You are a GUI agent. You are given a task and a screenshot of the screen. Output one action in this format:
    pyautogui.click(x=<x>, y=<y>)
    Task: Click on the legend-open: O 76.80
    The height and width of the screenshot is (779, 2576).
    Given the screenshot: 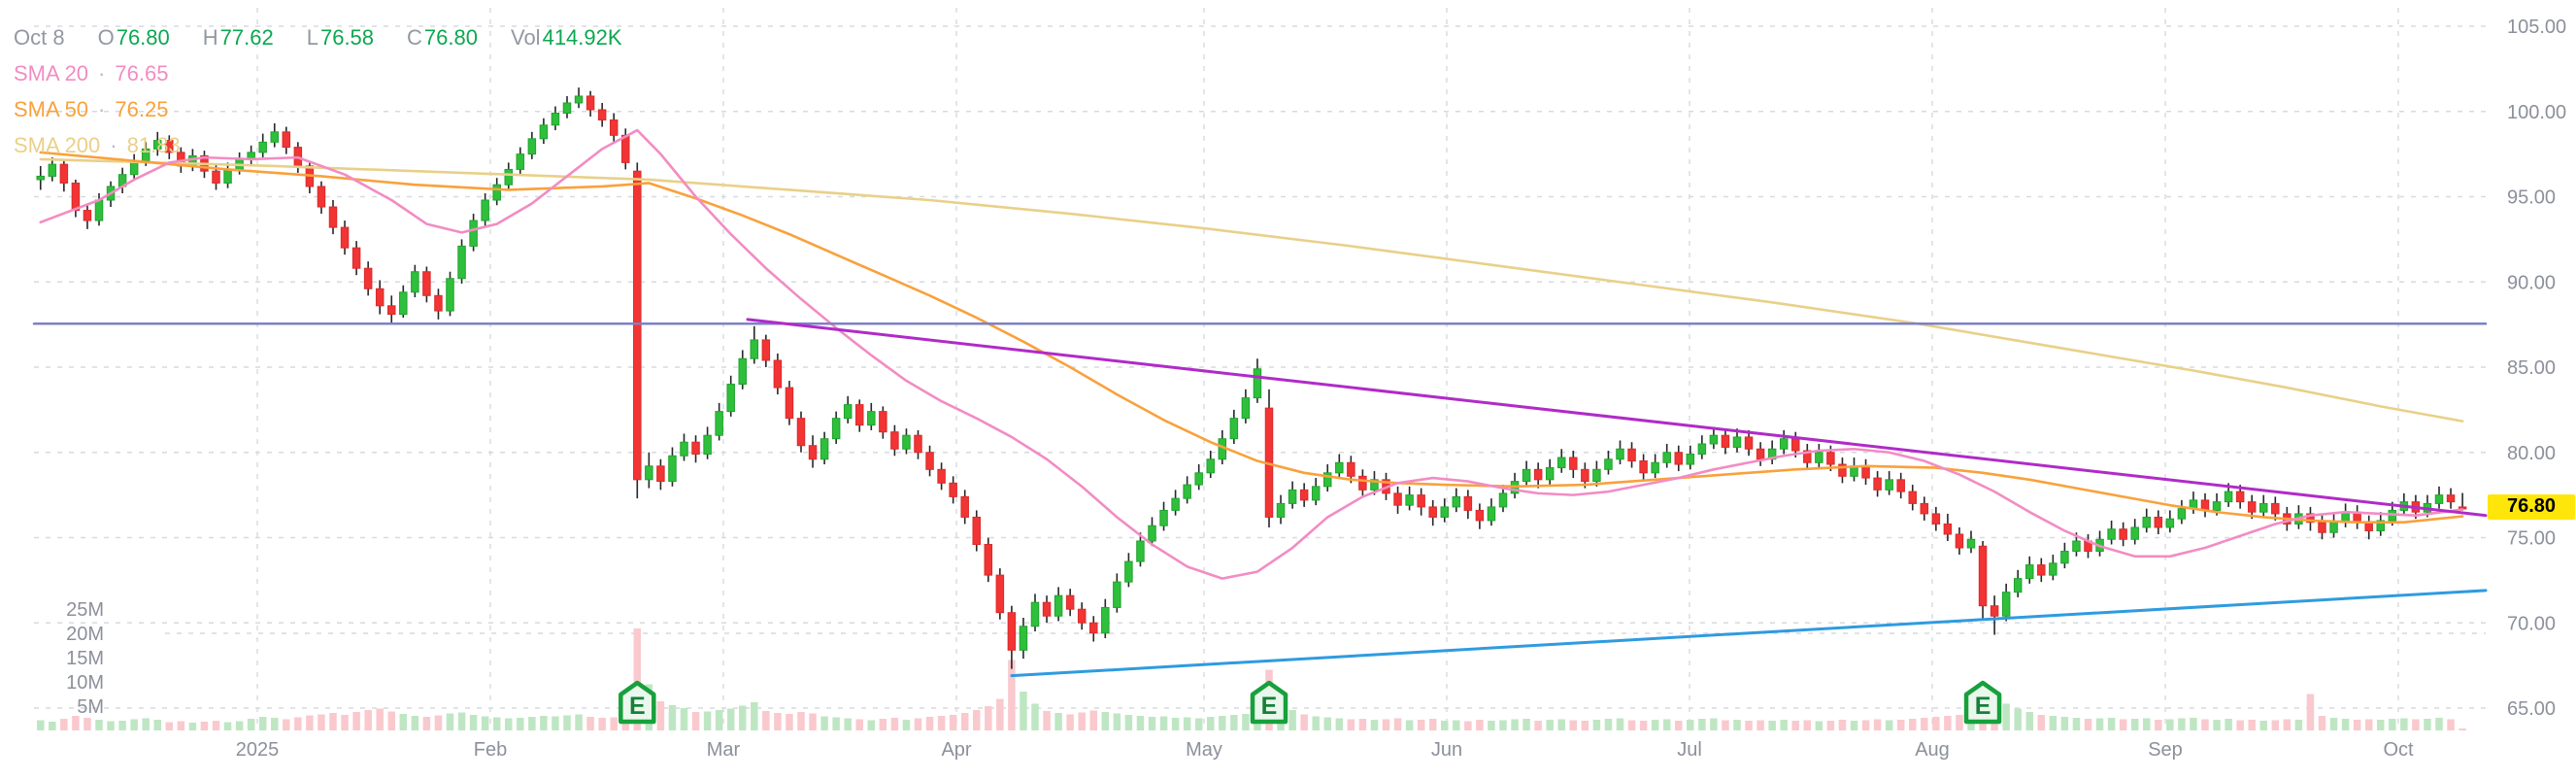 What is the action you would take?
    pyautogui.click(x=133, y=37)
    